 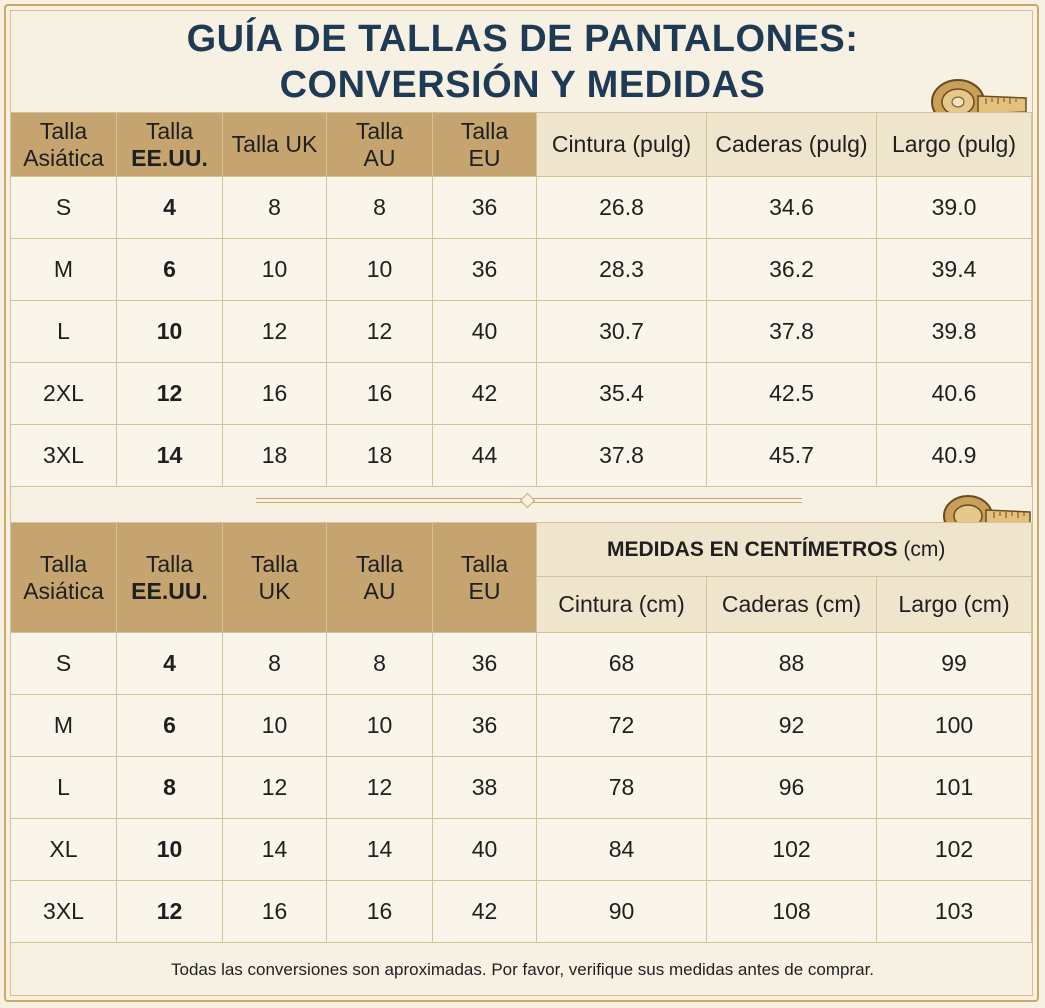 What do you see at coordinates (63, 393) in the screenshot?
I see `cell-asian-size: 2XL` at bounding box center [63, 393].